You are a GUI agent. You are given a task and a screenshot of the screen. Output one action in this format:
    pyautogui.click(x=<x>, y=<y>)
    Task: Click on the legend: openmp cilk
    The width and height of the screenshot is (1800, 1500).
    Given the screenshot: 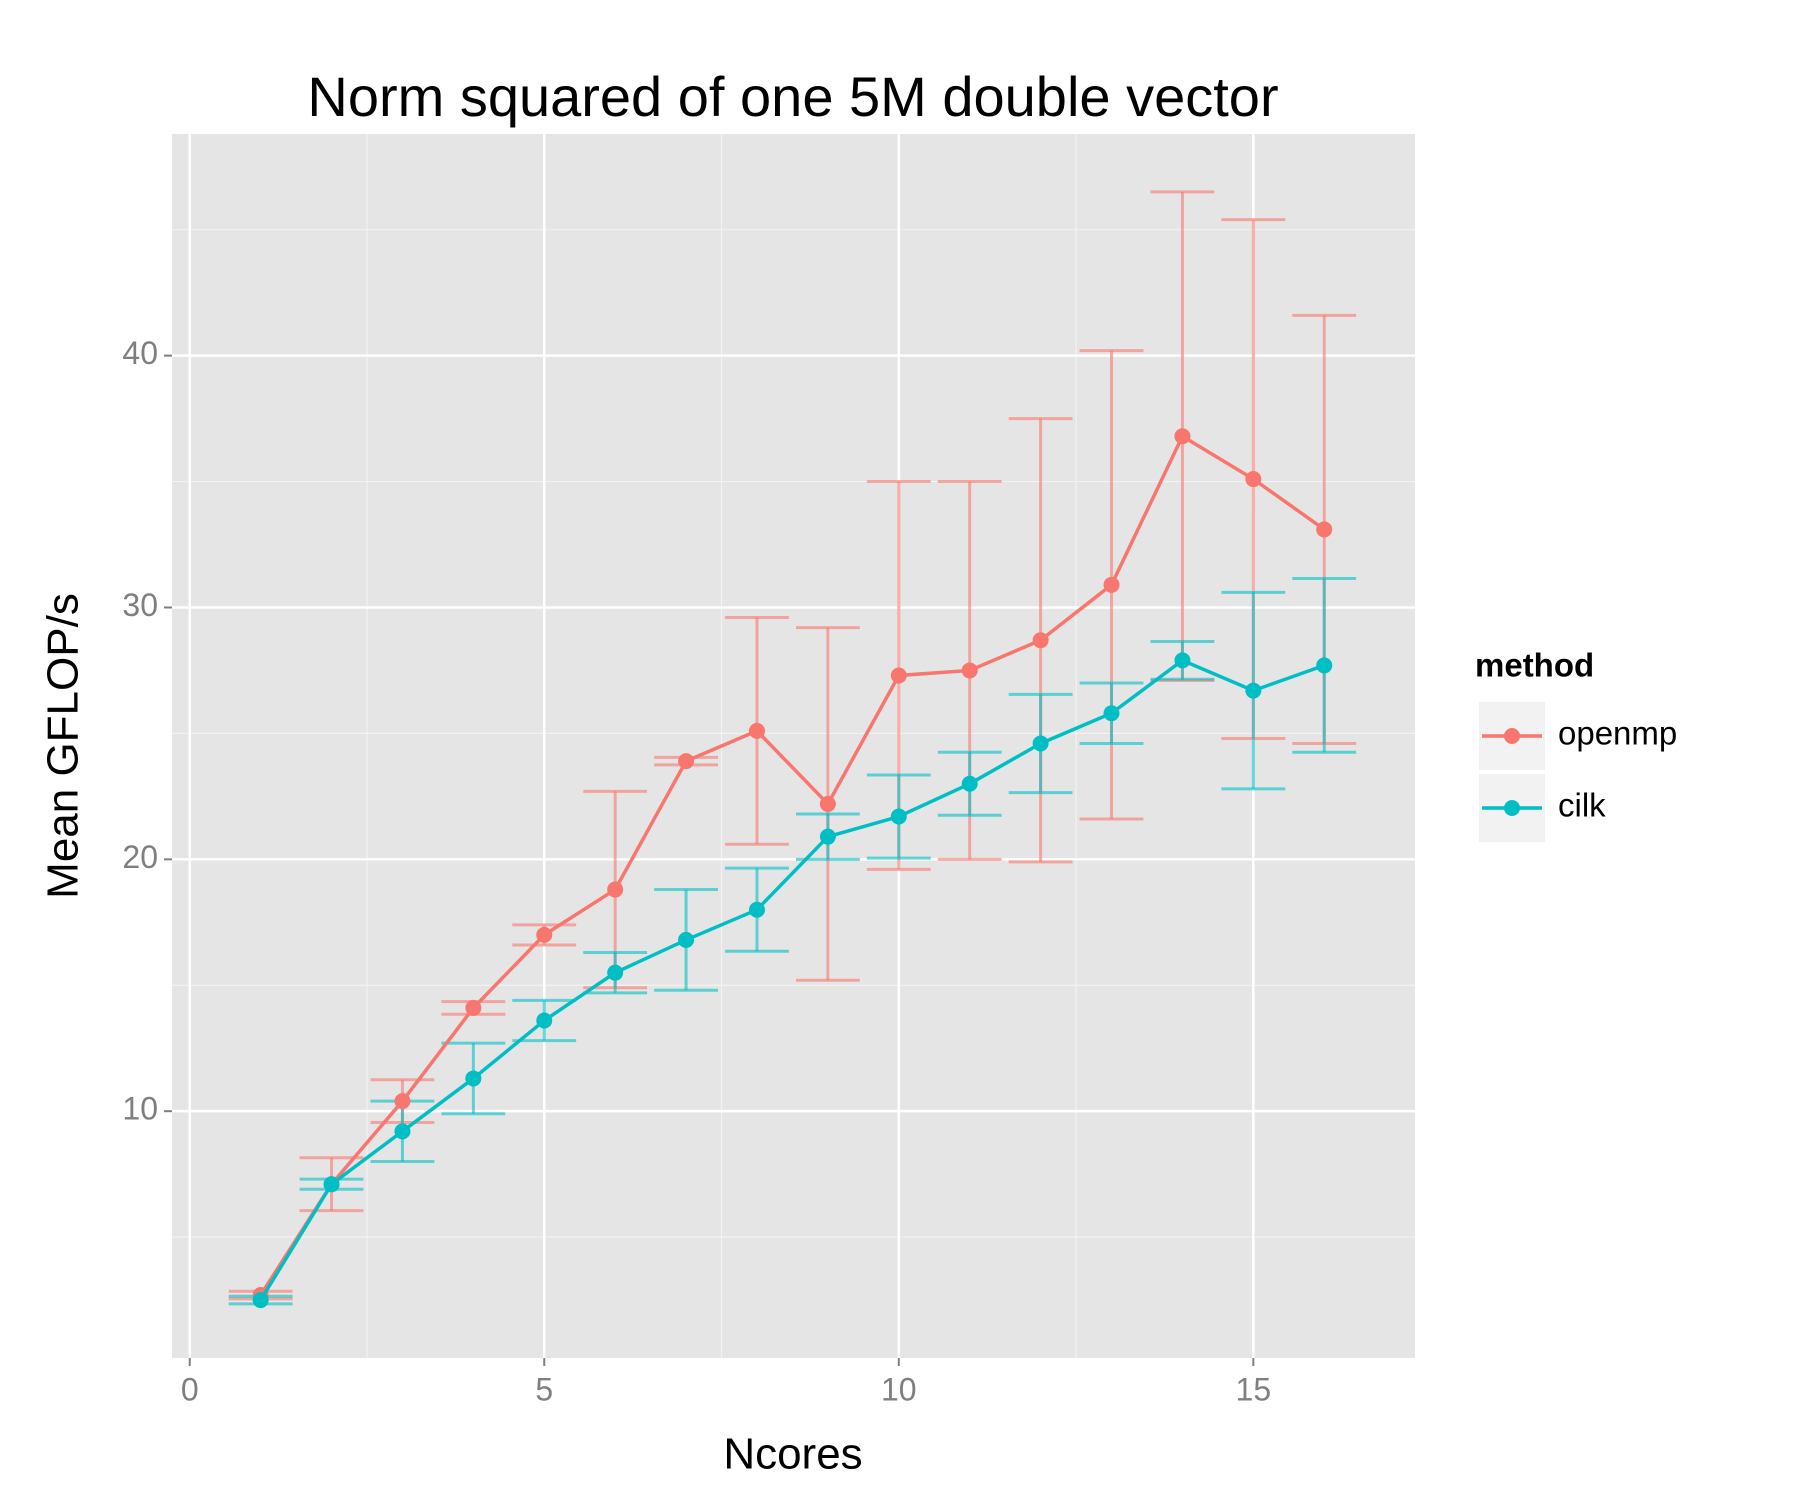 What is the action you would take?
    pyautogui.click(x=1578, y=772)
    